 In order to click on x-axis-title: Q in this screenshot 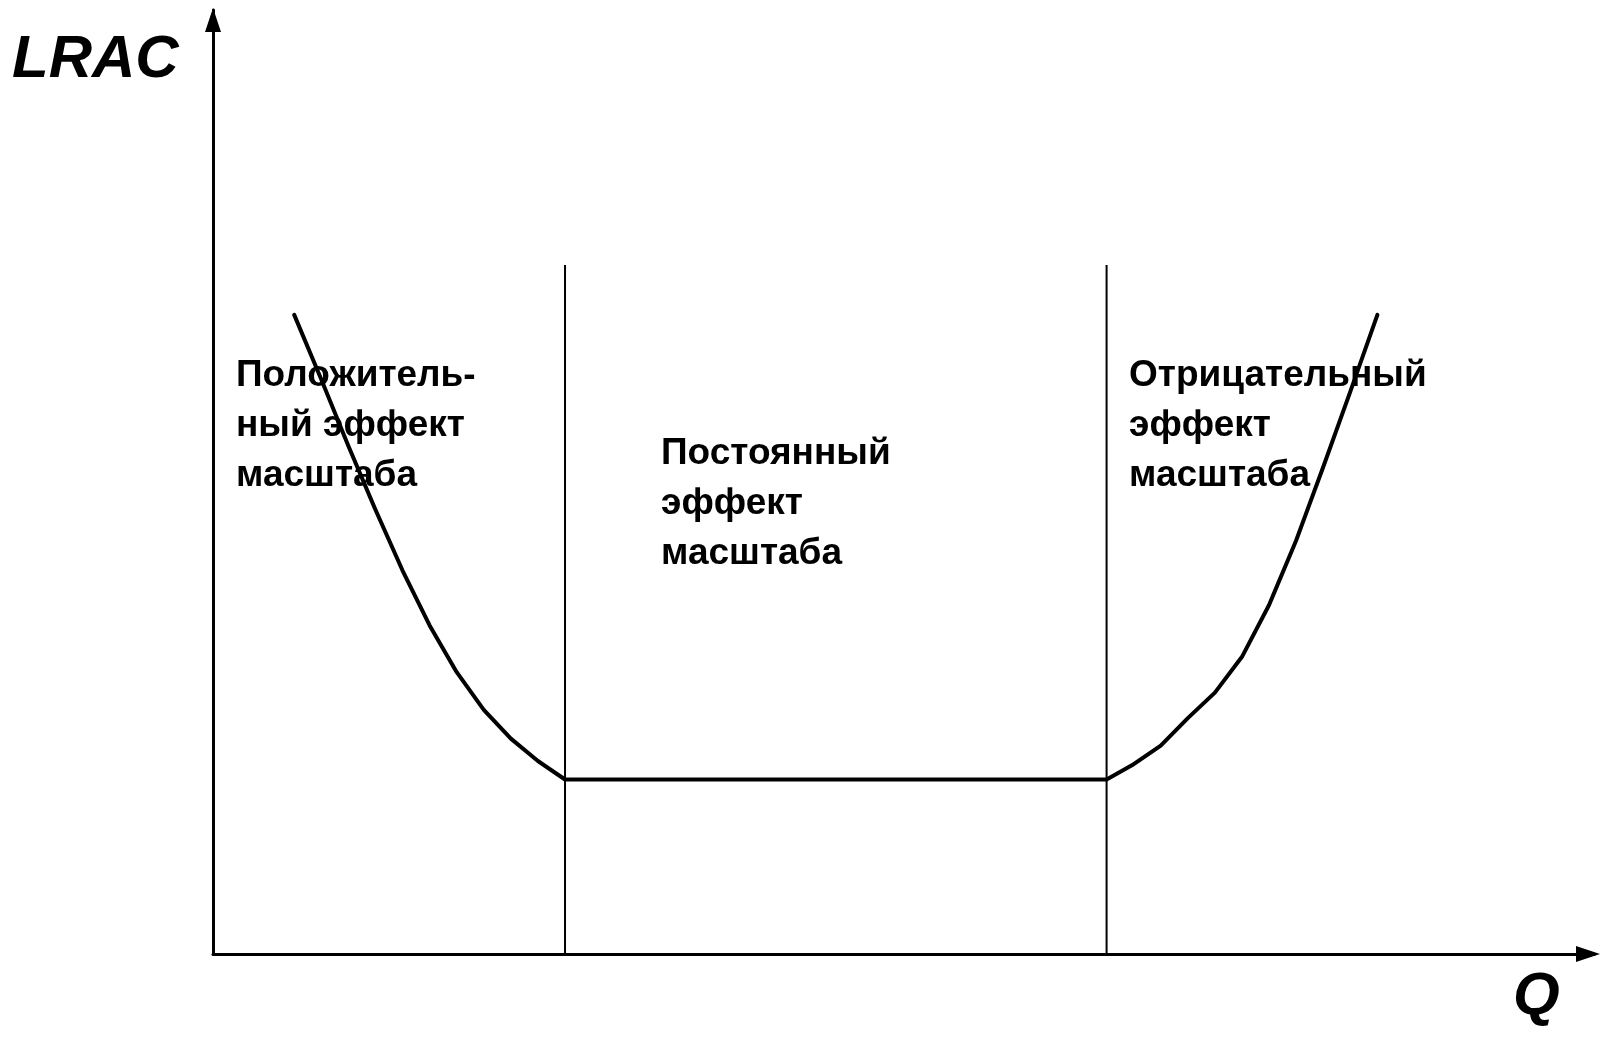, I will do `click(1536, 993)`.